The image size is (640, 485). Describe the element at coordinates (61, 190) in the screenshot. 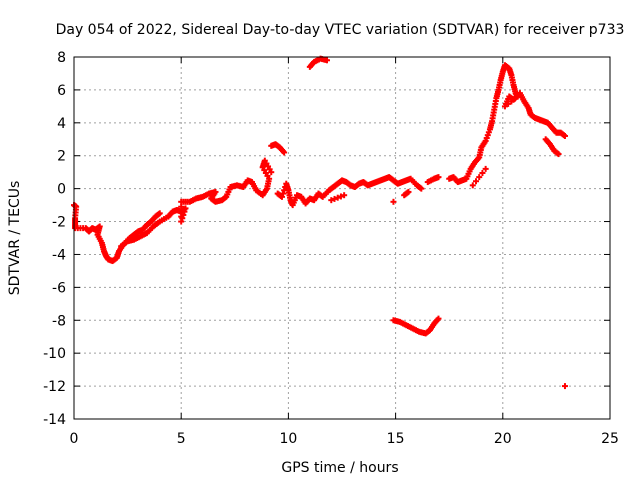

I see `y-tick-label: 0` at that location.